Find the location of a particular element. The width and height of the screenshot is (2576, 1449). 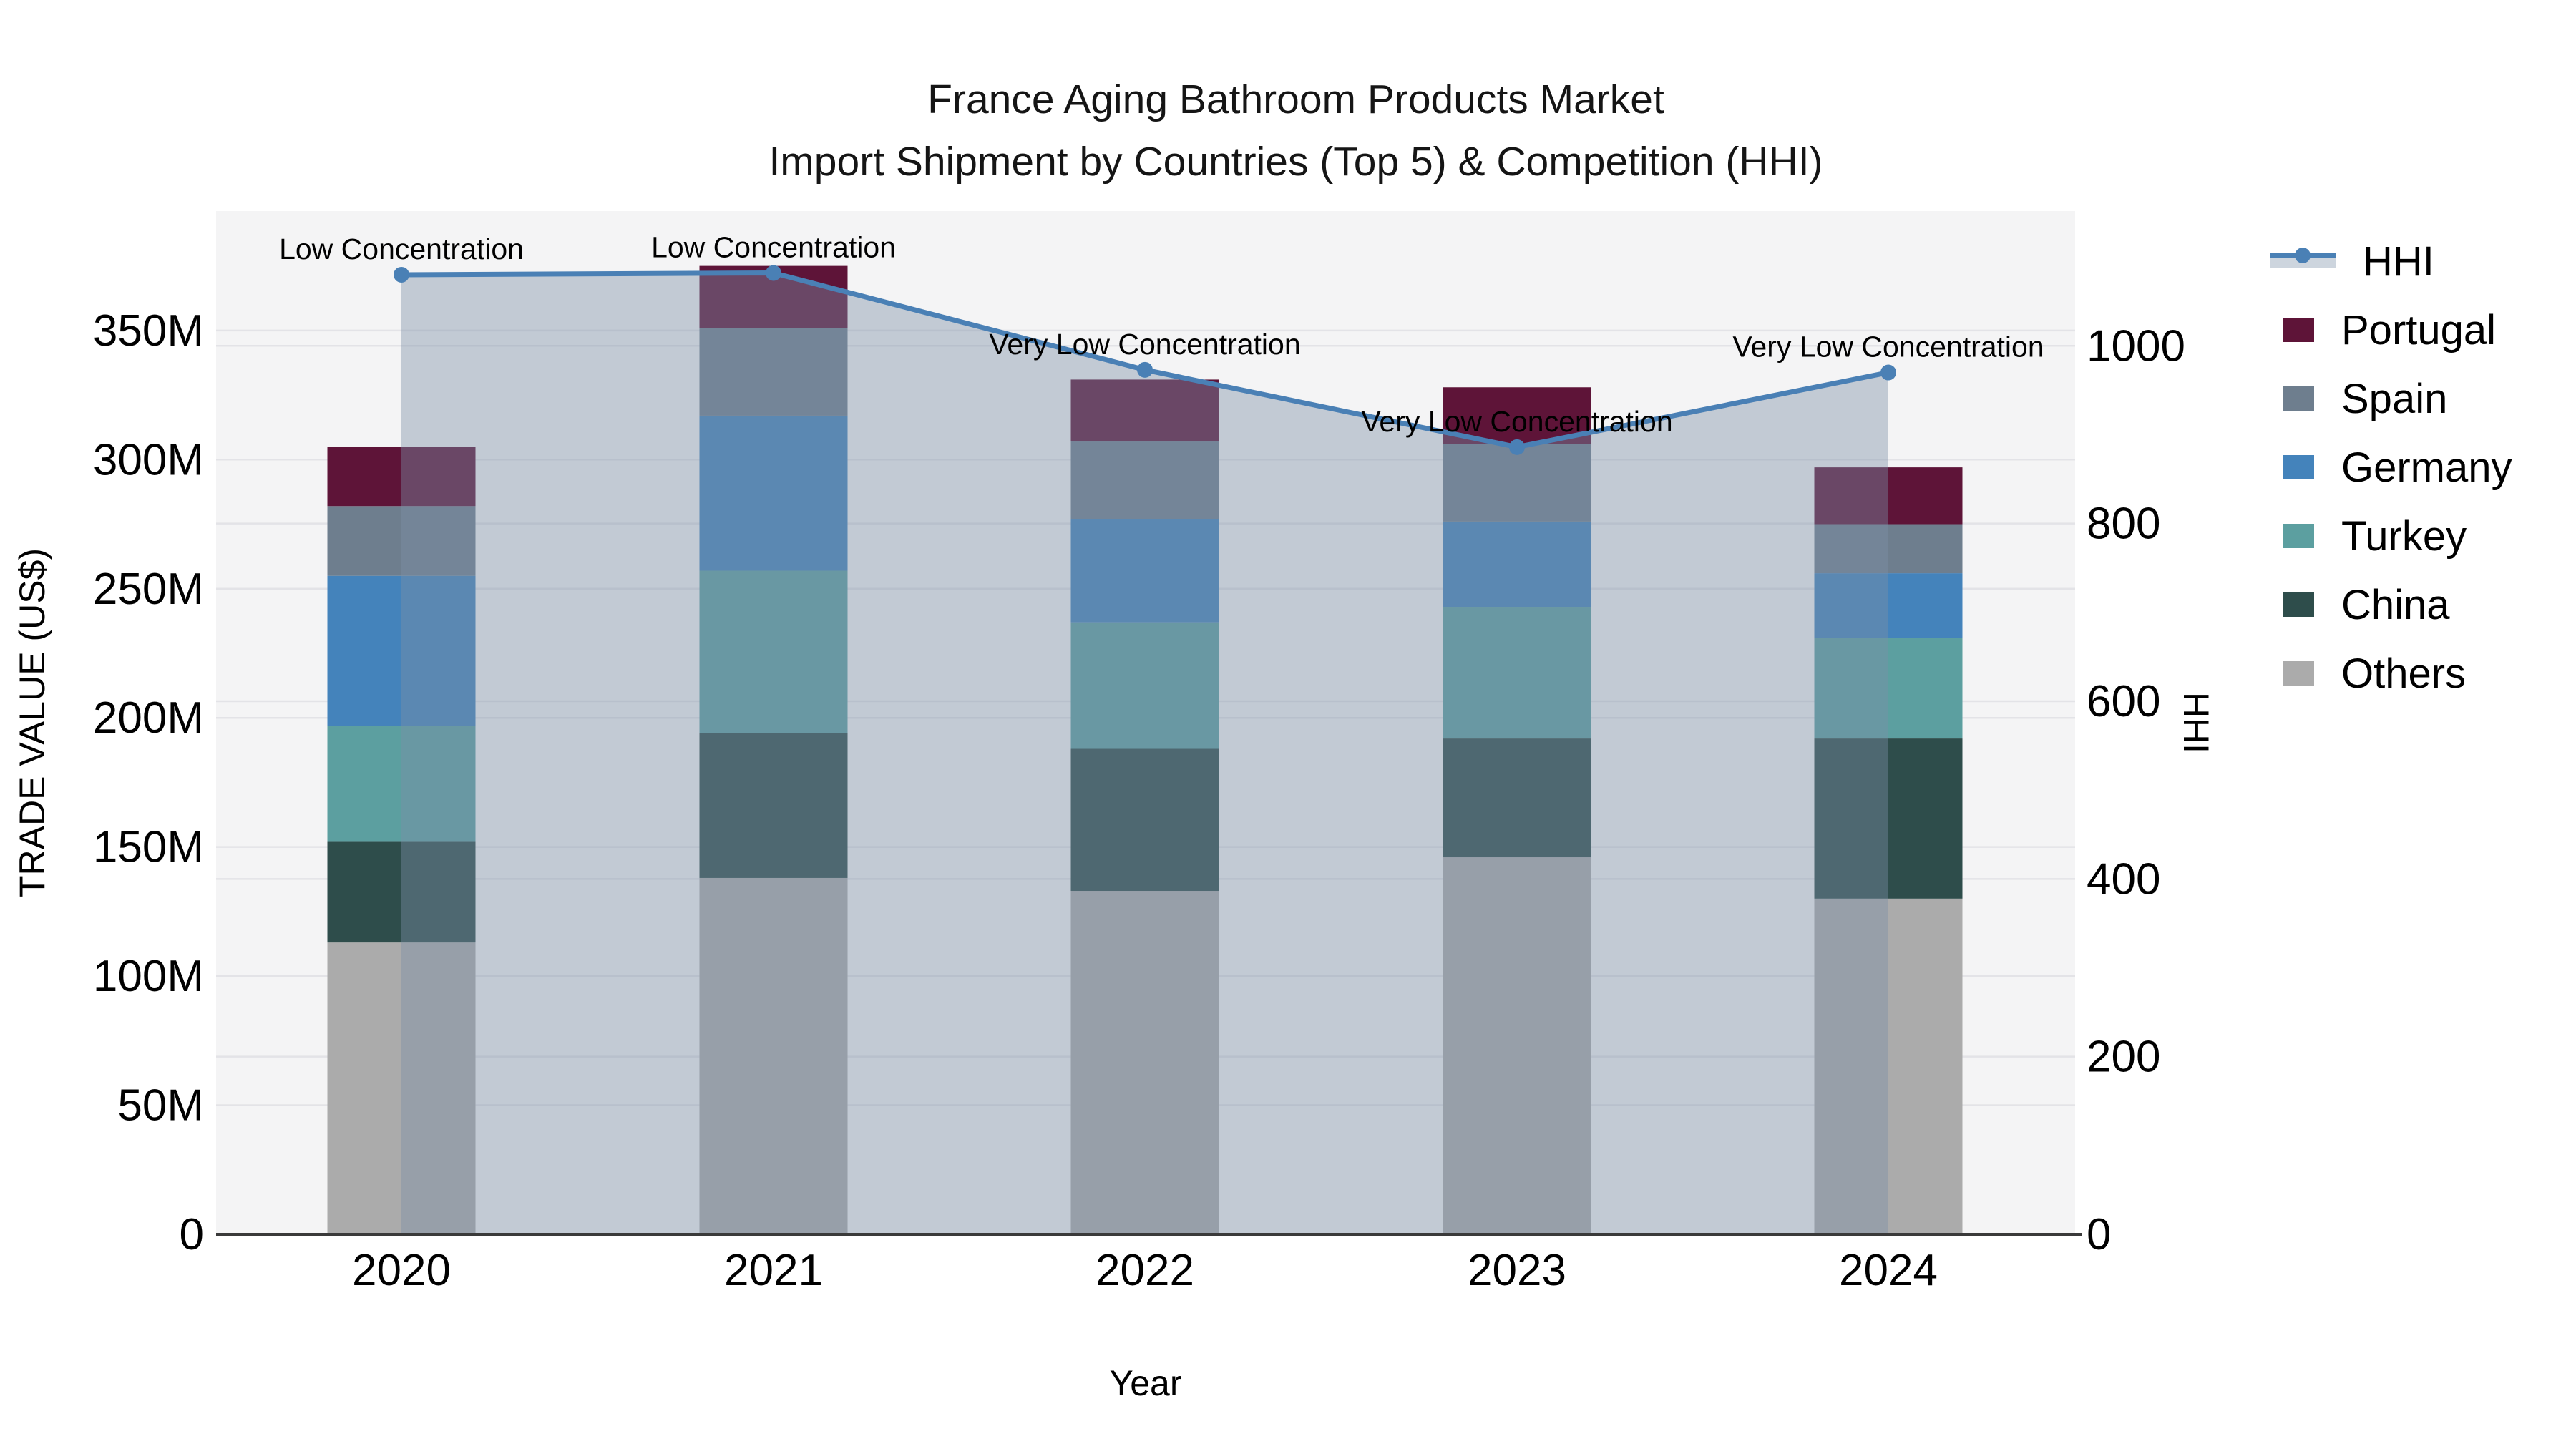

chart-title-line1: France Aging Bathroom Products Market is located at coordinates (1295, 100).